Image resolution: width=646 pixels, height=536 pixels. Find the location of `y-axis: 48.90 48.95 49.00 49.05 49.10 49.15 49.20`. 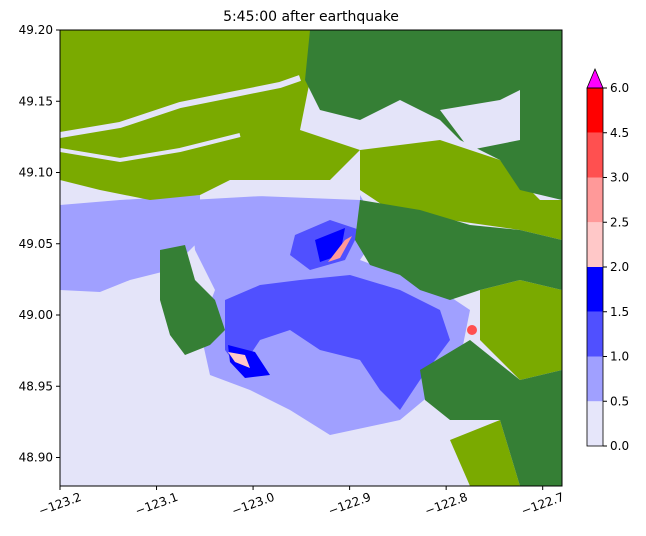

y-axis: 48.90 48.95 49.00 49.05 49.10 49.15 49.20 is located at coordinates (39, 244).